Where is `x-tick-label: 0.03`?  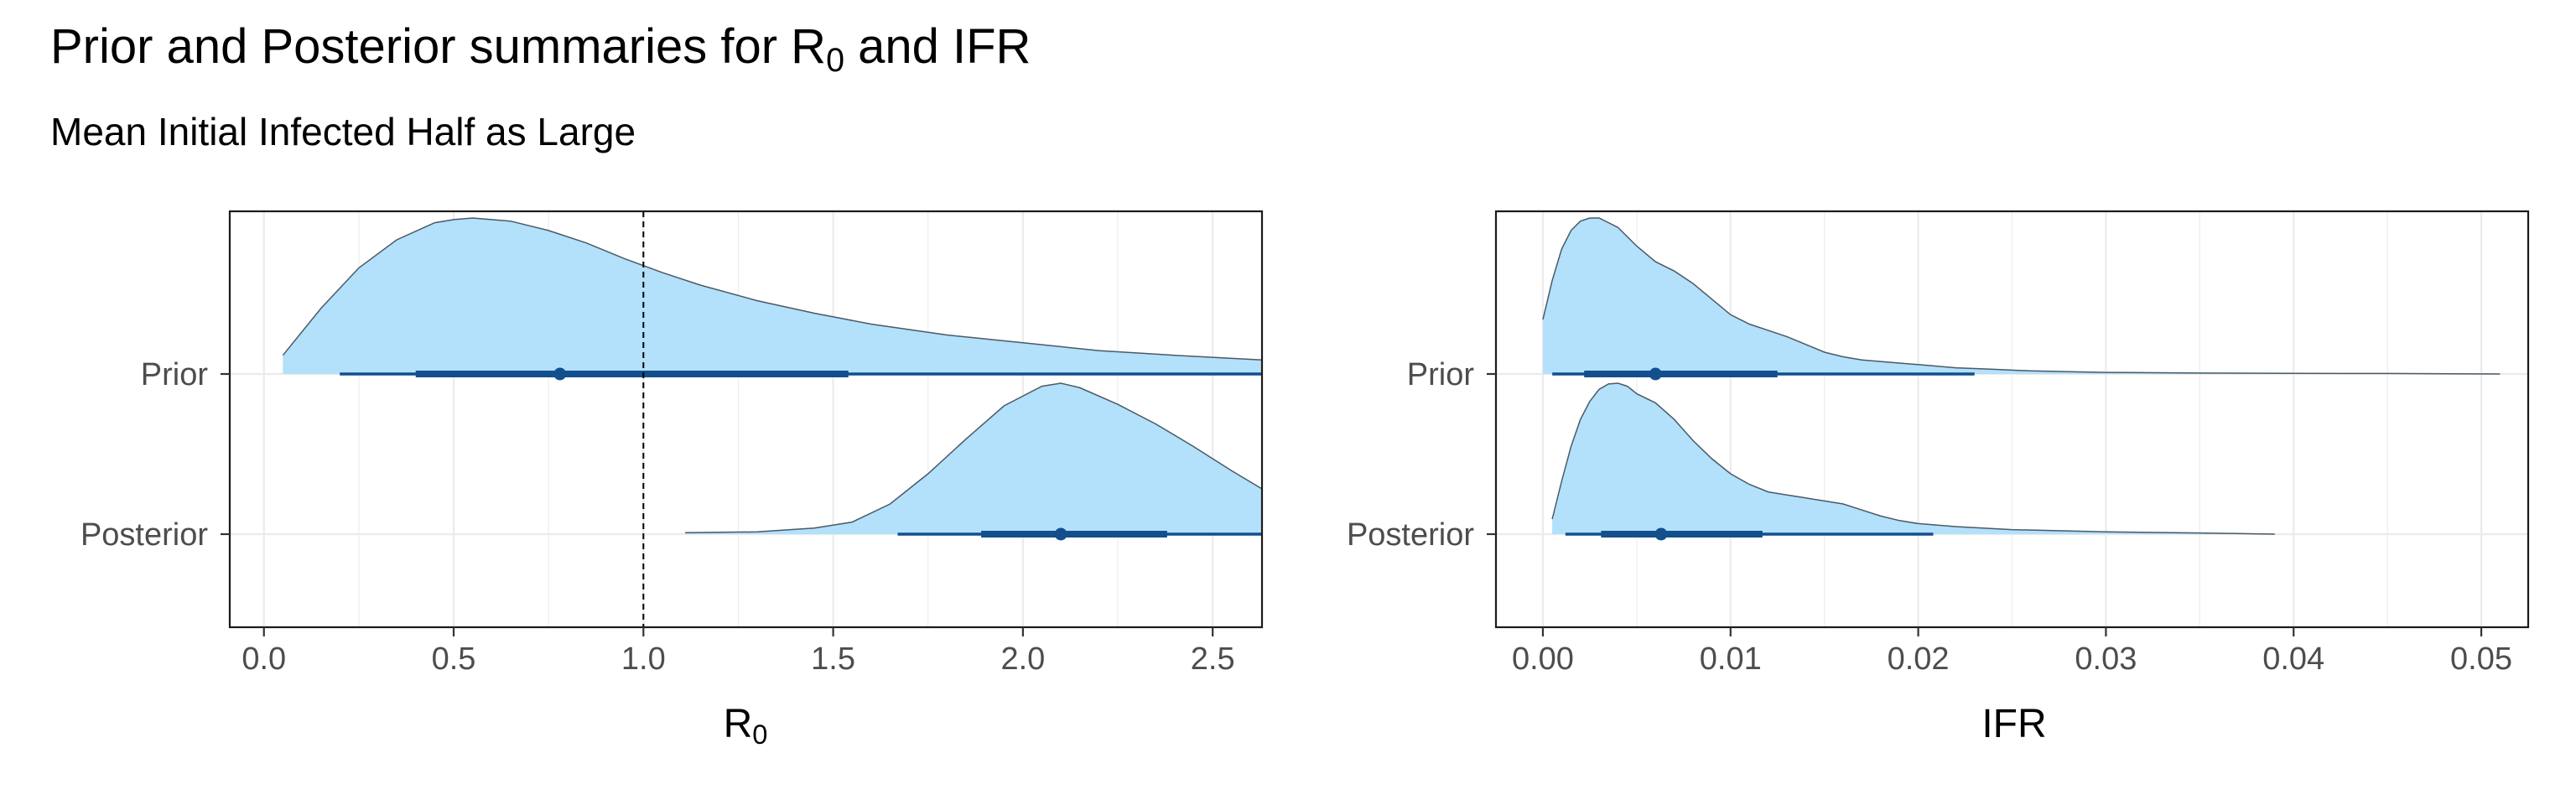
x-tick-label: 0.03 is located at coordinates (2106, 659).